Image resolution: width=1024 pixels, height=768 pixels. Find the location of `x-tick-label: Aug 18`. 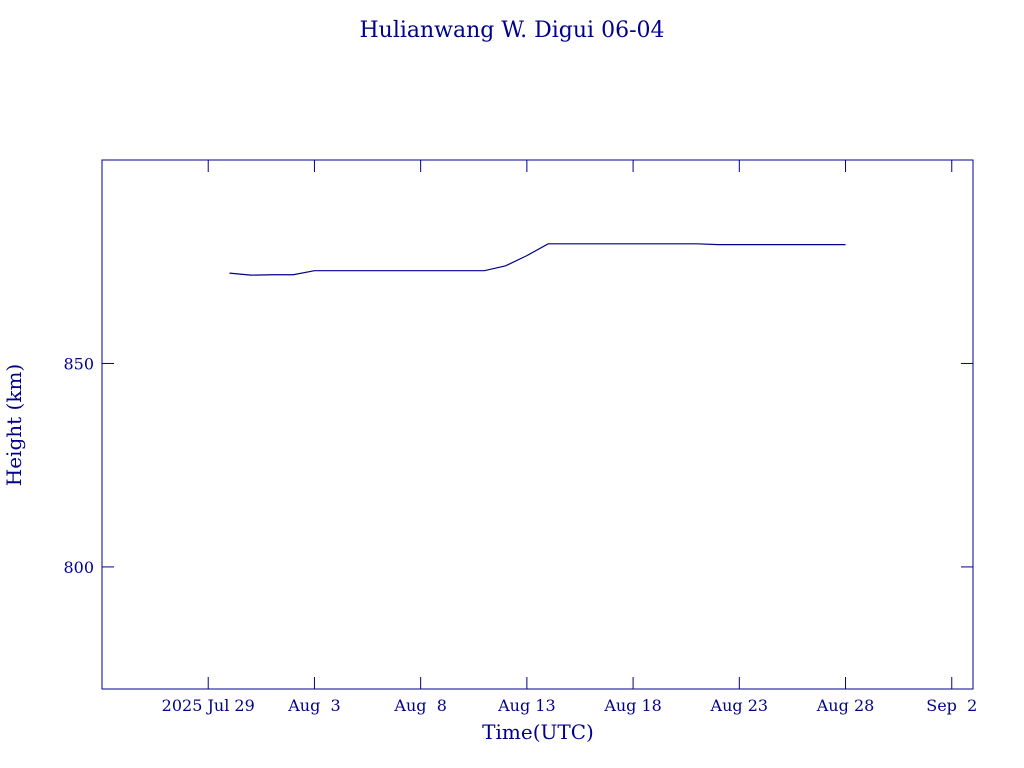

x-tick-label: Aug 18 is located at coordinates (632, 705).